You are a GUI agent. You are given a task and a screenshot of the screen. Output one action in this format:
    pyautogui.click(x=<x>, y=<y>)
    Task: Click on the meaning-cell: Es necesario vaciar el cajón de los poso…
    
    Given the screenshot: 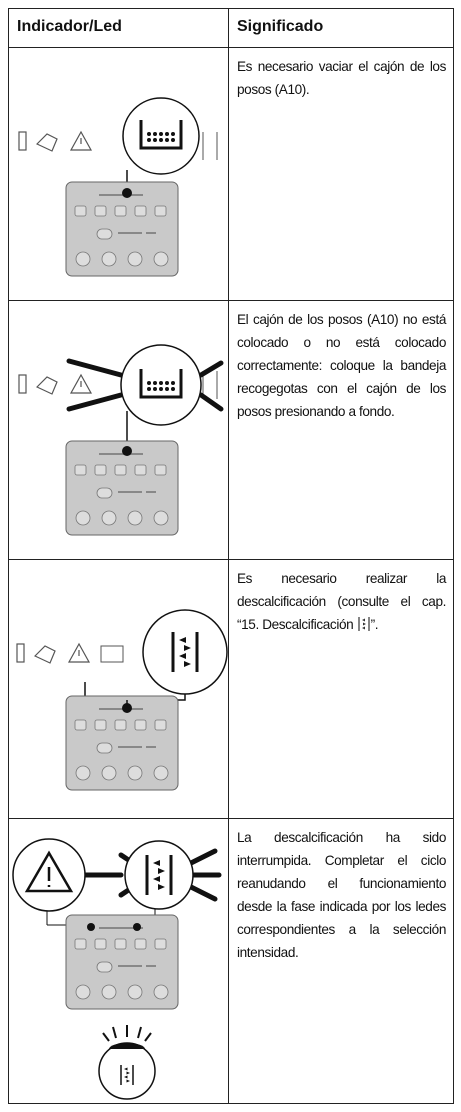 What is the action you would take?
    pyautogui.click(x=341, y=174)
    